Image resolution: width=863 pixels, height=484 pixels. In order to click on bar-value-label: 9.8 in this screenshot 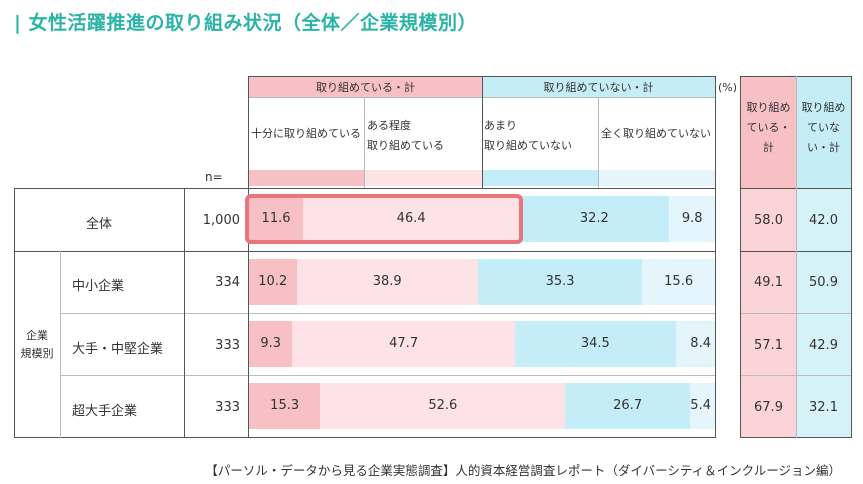, I will do `click(692, 218)`.